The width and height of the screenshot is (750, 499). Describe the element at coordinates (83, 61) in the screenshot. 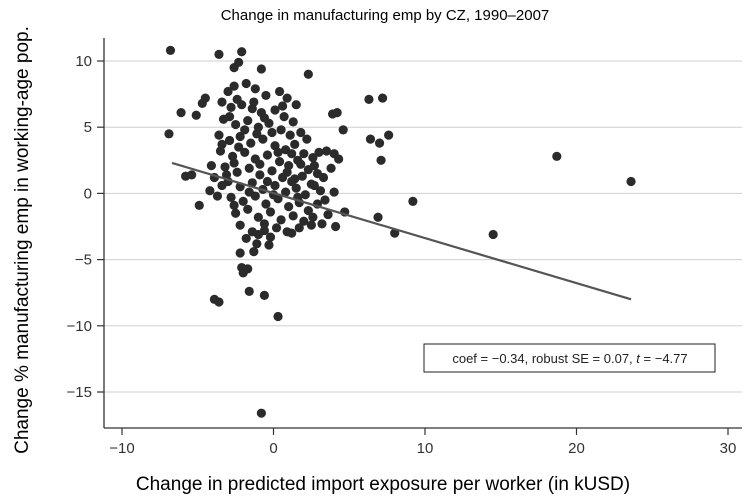

I see `y-tick-label: 10` at that location.